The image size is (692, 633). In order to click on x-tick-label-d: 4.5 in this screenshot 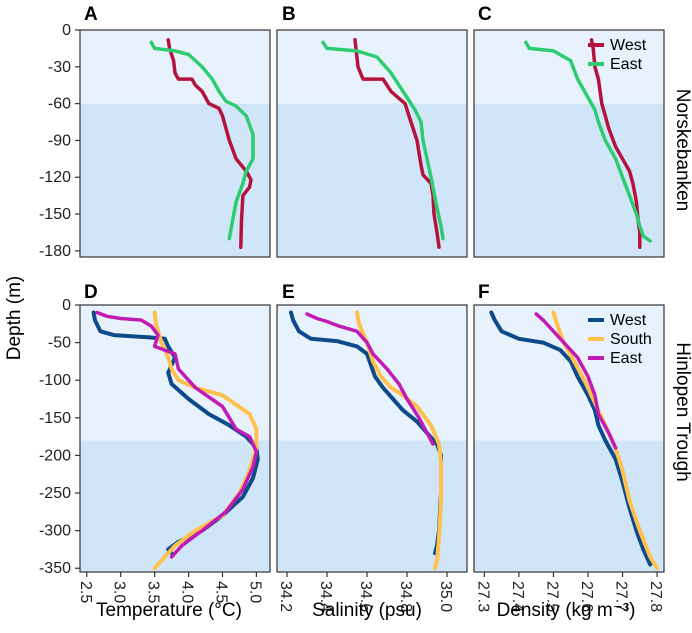, I will do `click(221, 592)`.